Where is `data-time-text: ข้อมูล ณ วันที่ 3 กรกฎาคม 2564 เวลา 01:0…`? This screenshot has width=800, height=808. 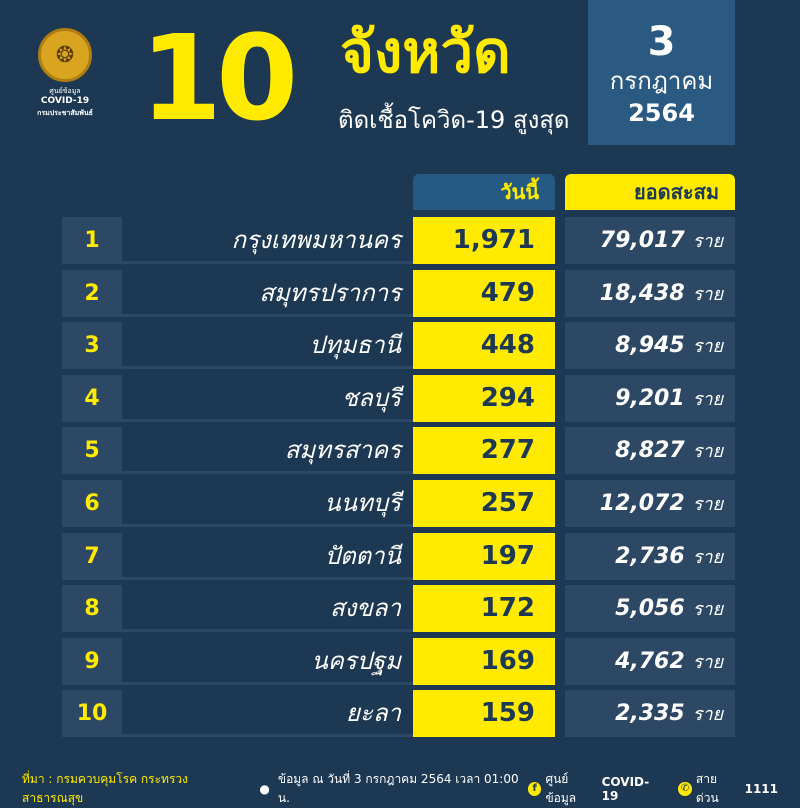
data-time-text: ข้อมูล ณ วันที่ 3 กรกฎาคม 2564 เวลา 01:0… is located at coordinates (398, 788).